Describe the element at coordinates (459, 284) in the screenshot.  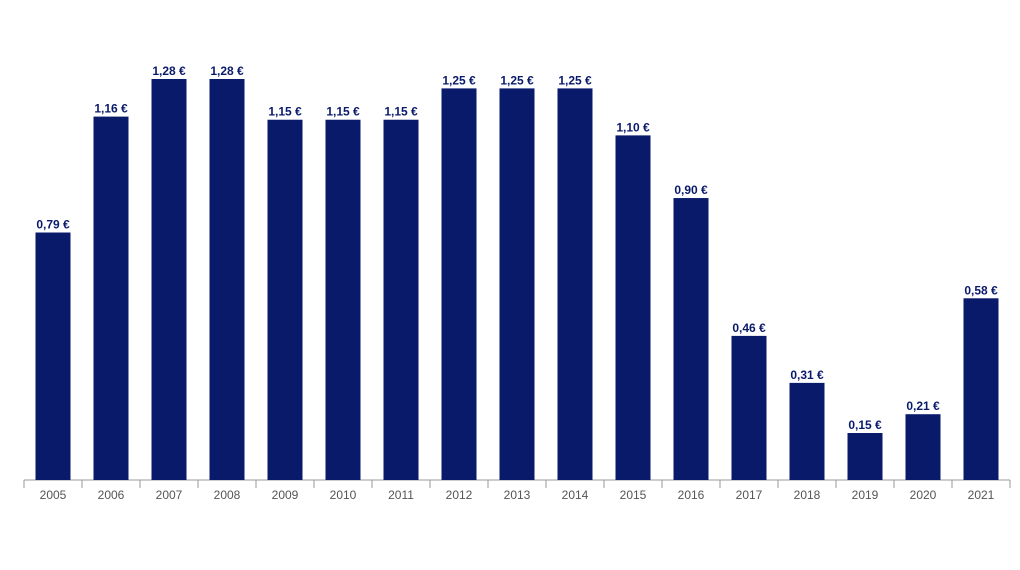
I see `bar-2012` at that location.